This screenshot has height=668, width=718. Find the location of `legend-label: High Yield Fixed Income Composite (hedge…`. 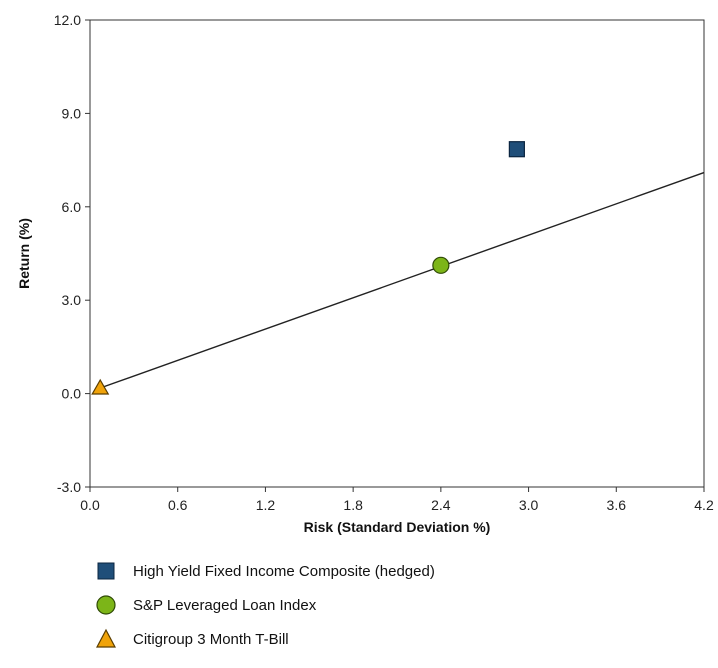

legend-label: High Yield Fixed Income Composite (hedge… is located at coordinates (284, 571).